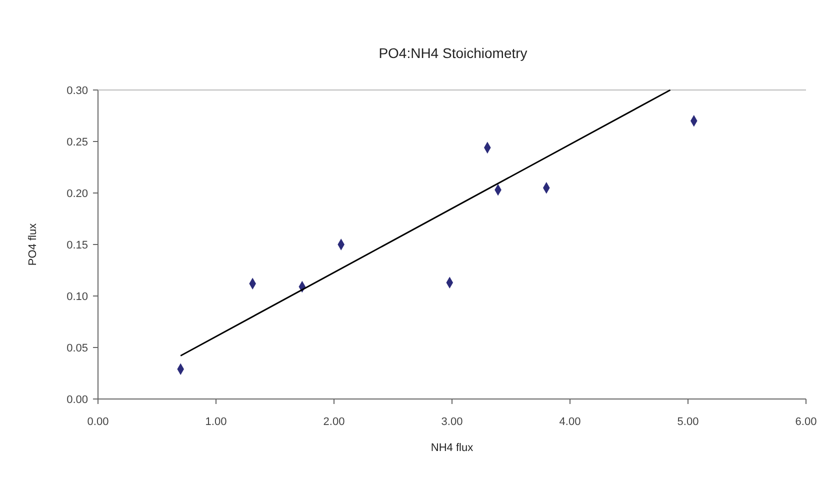 The height and width of the screenshot is (479, 828). What do you see at coordinates (806, 422) in the screenshot?
I see `x-tick-label: 6.00` at bounding box center [806, 422].